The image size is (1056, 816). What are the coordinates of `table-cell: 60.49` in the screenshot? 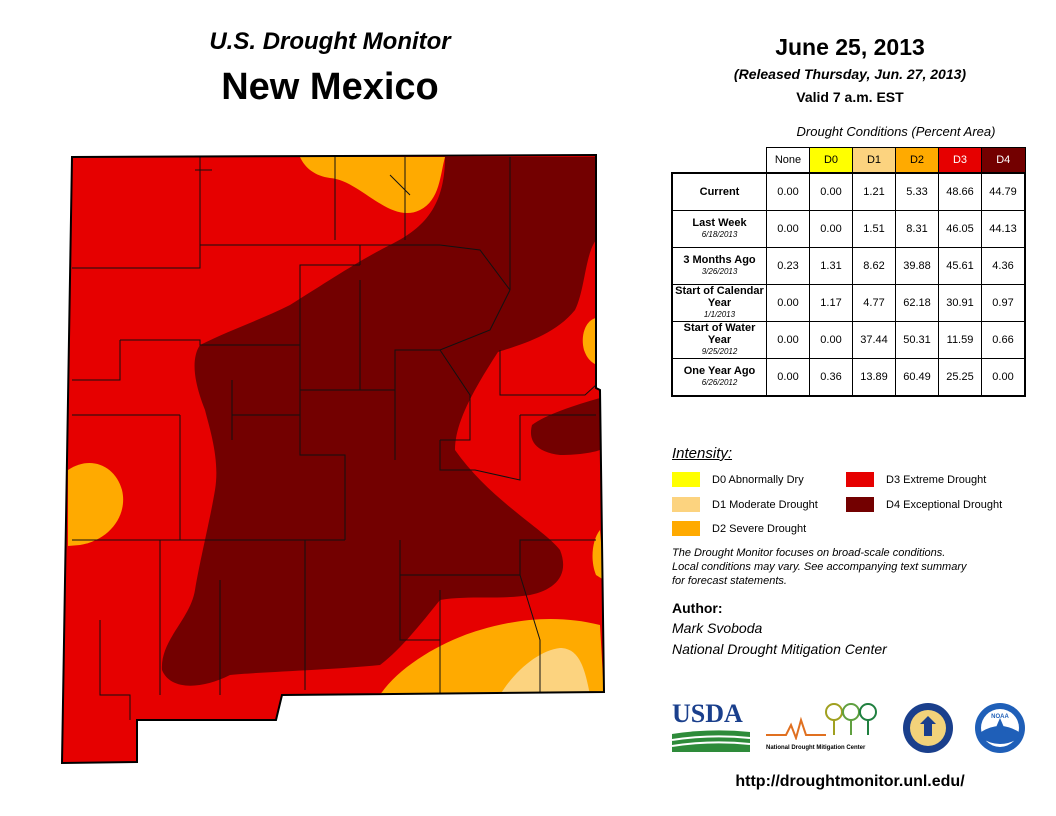 It's located at (917, 377).